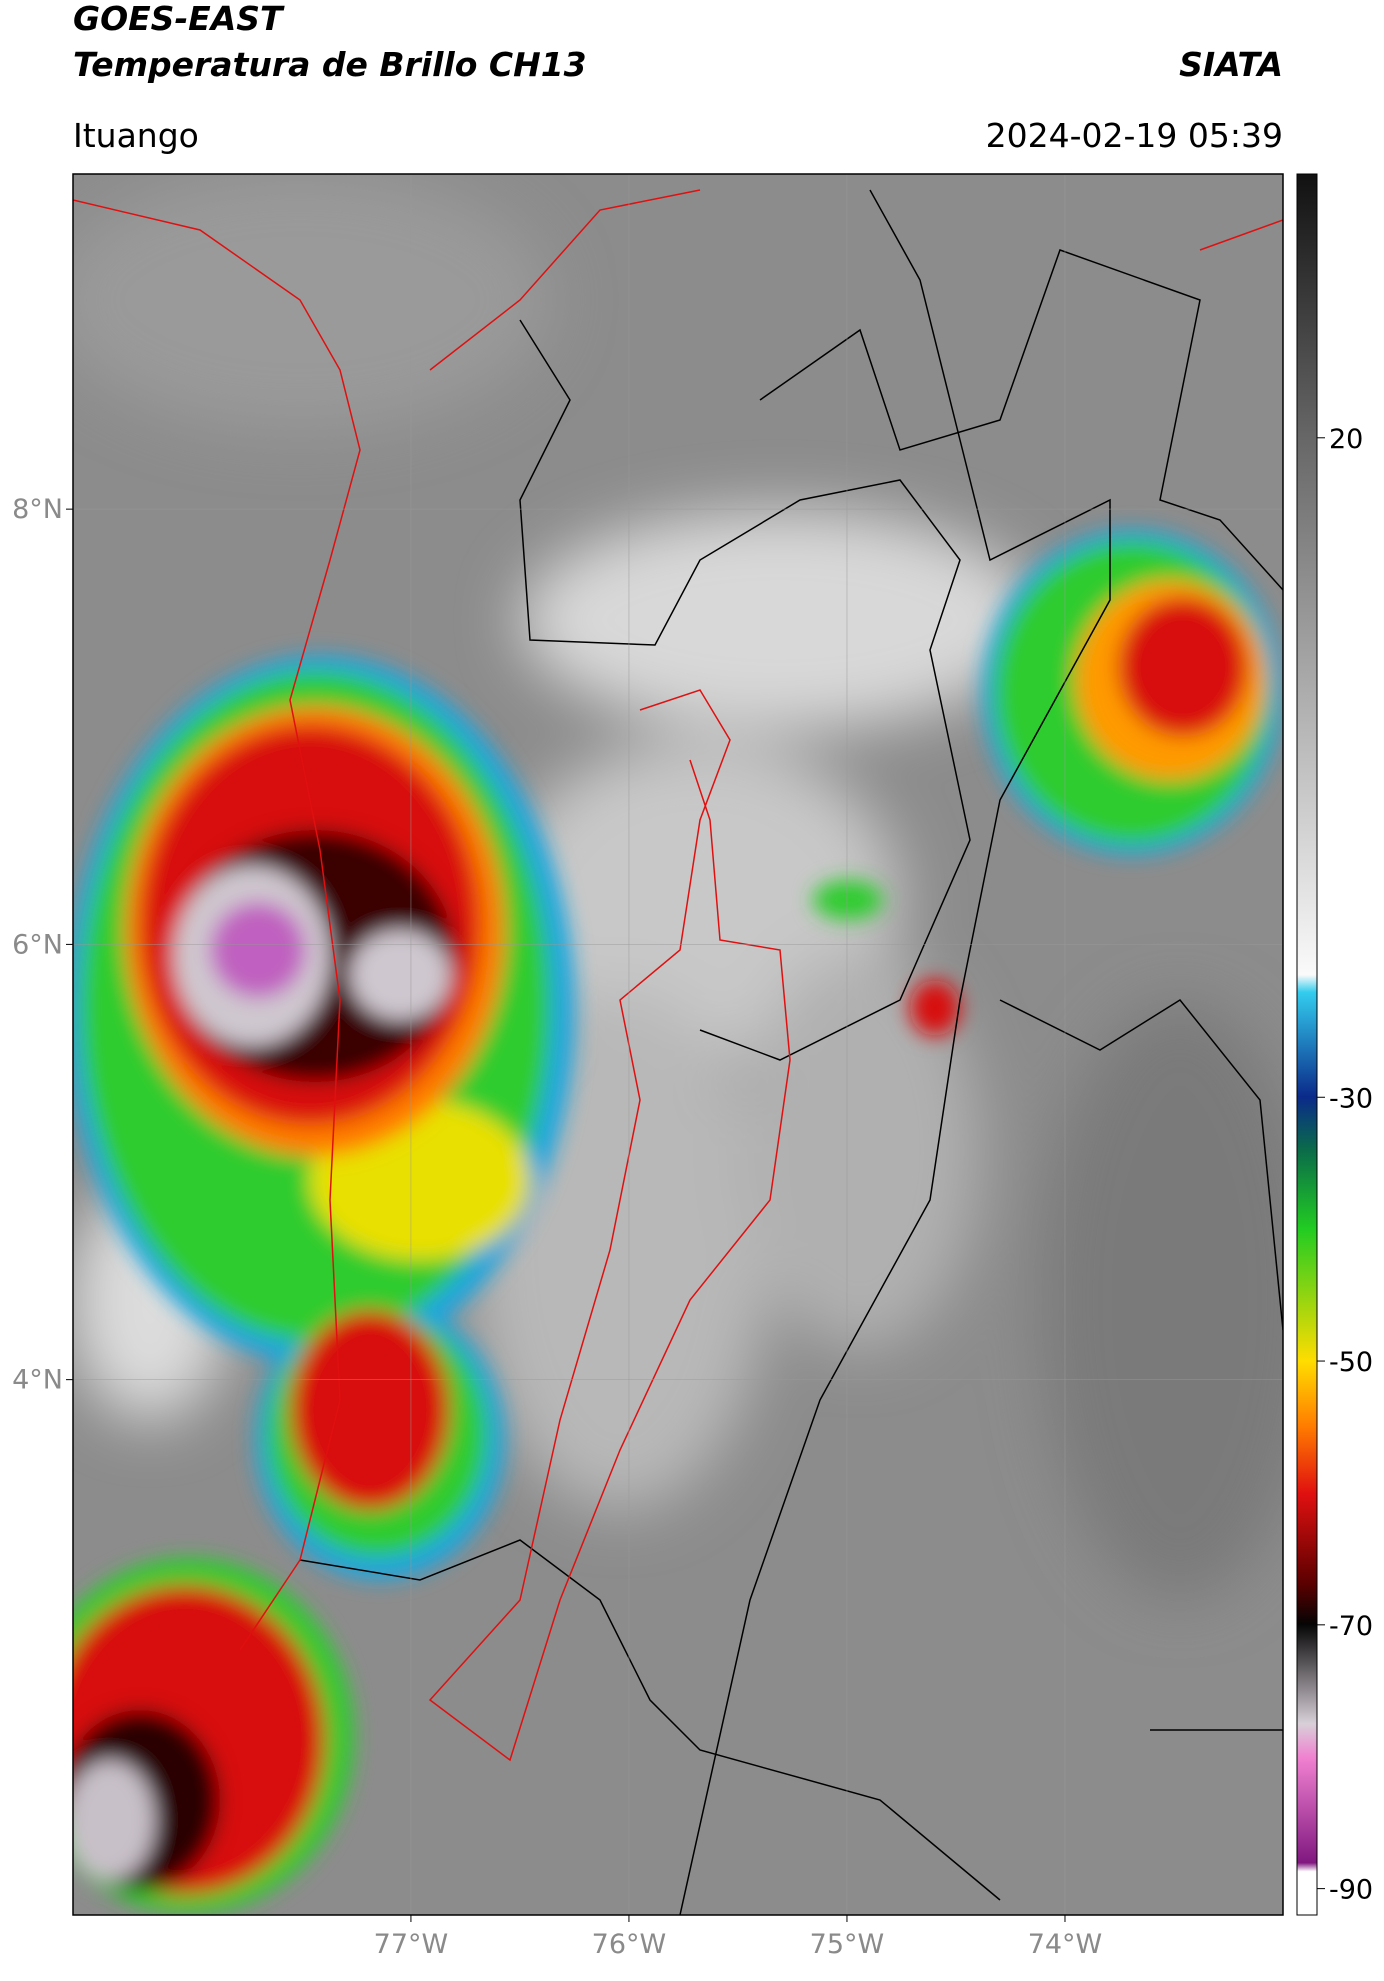  I want to click on title: GOES-EAST, so click(179, 19).